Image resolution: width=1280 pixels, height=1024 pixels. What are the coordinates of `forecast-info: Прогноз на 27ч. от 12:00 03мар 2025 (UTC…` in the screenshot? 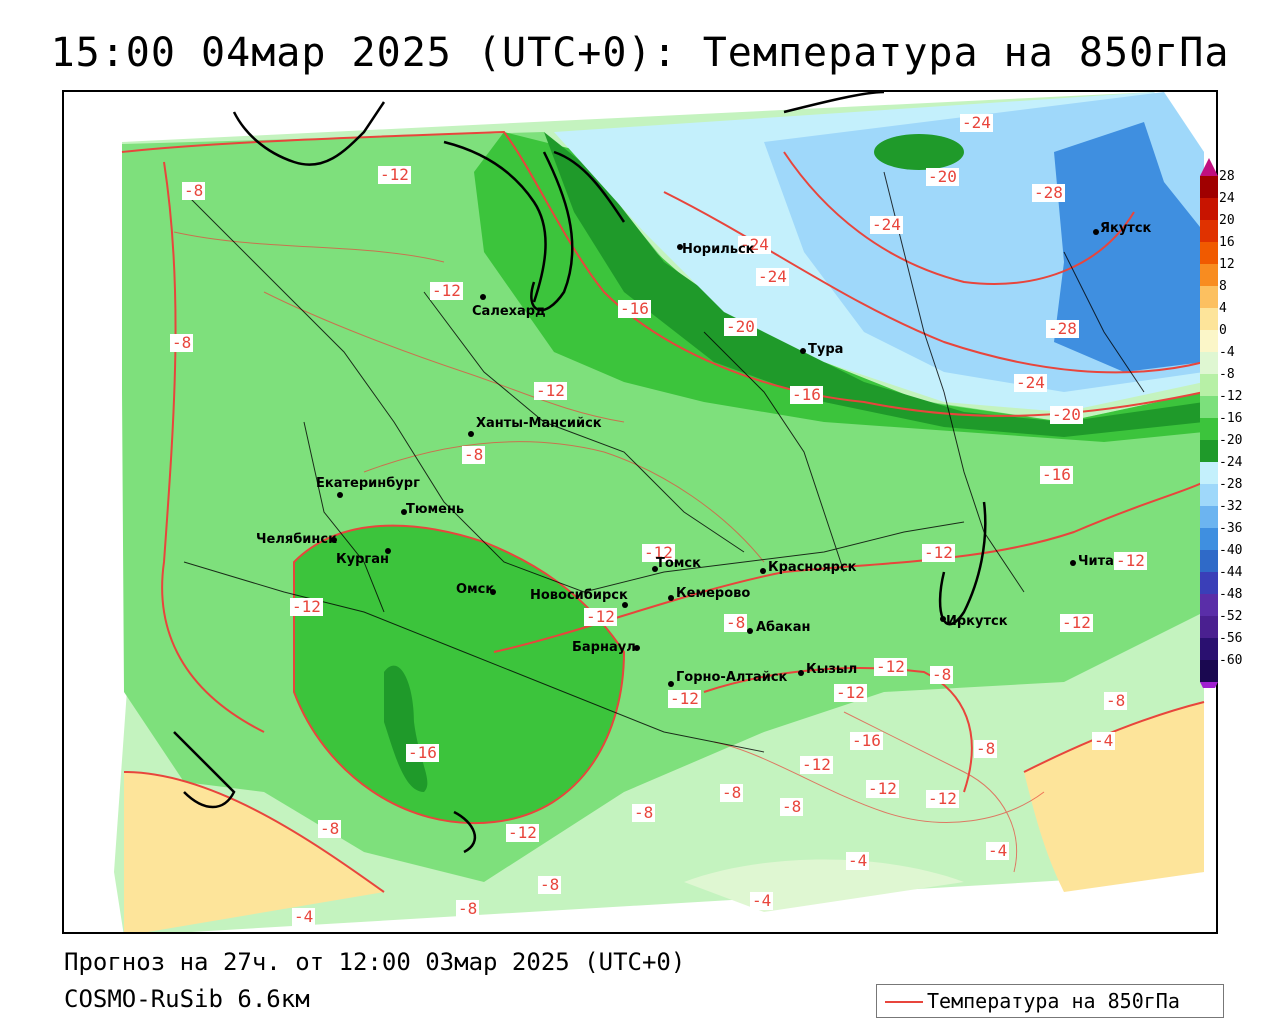 It's located at (375, 962).